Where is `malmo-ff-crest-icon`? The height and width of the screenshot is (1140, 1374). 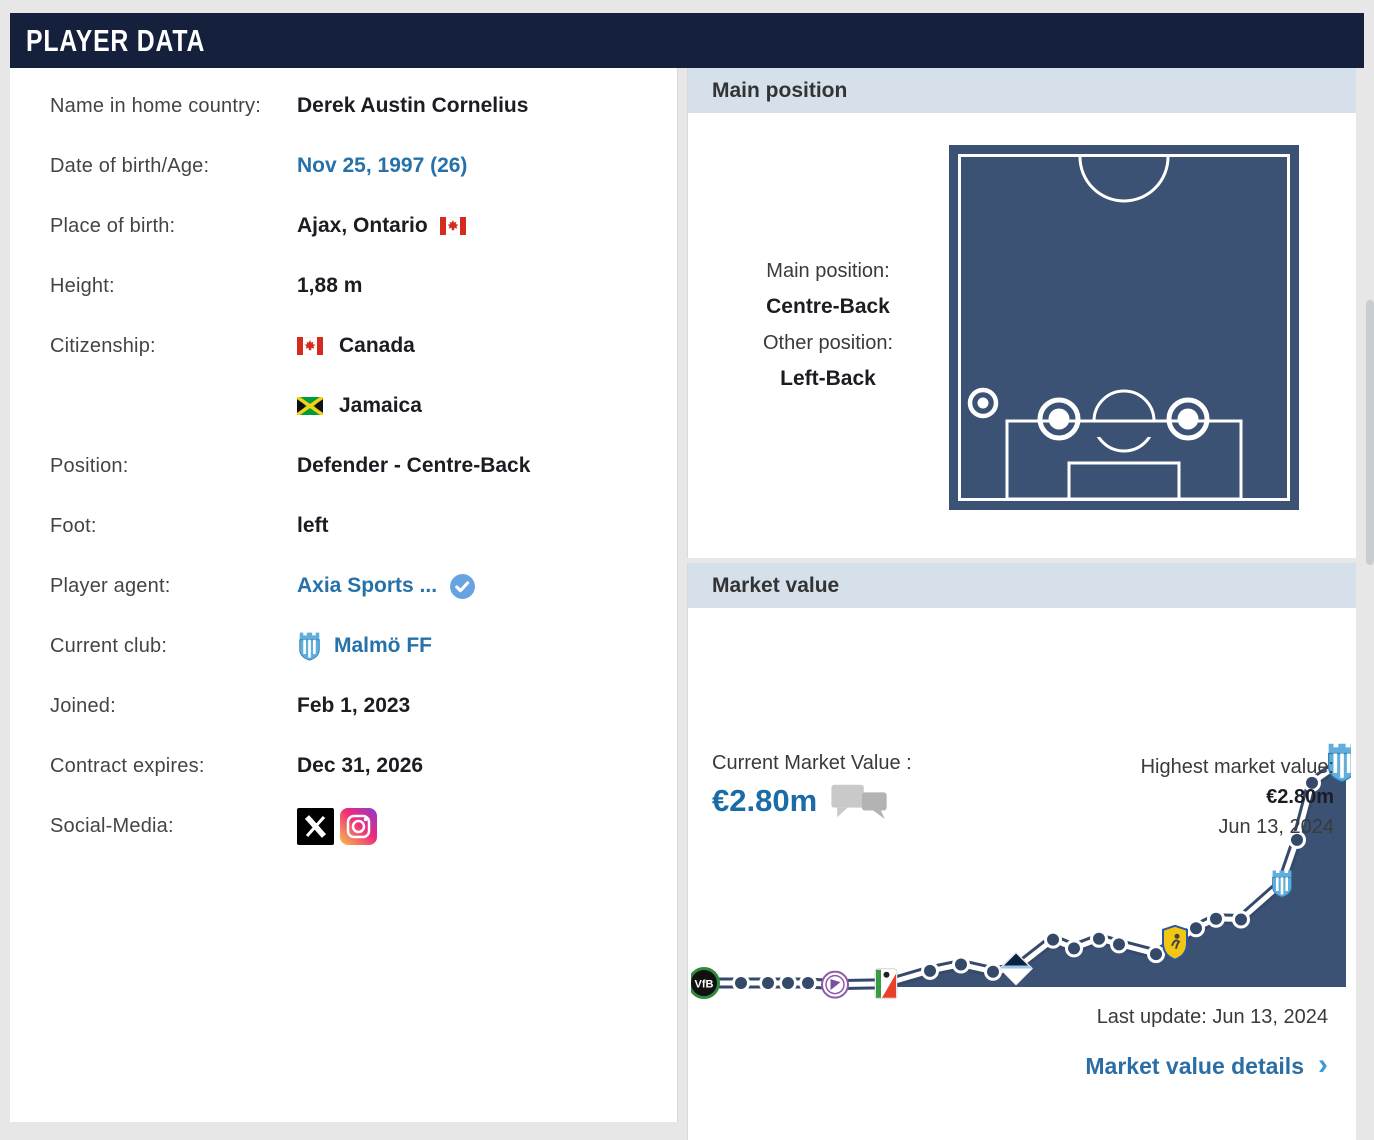 malmo-ff-crest-icon is located at coordinates (309, 646).